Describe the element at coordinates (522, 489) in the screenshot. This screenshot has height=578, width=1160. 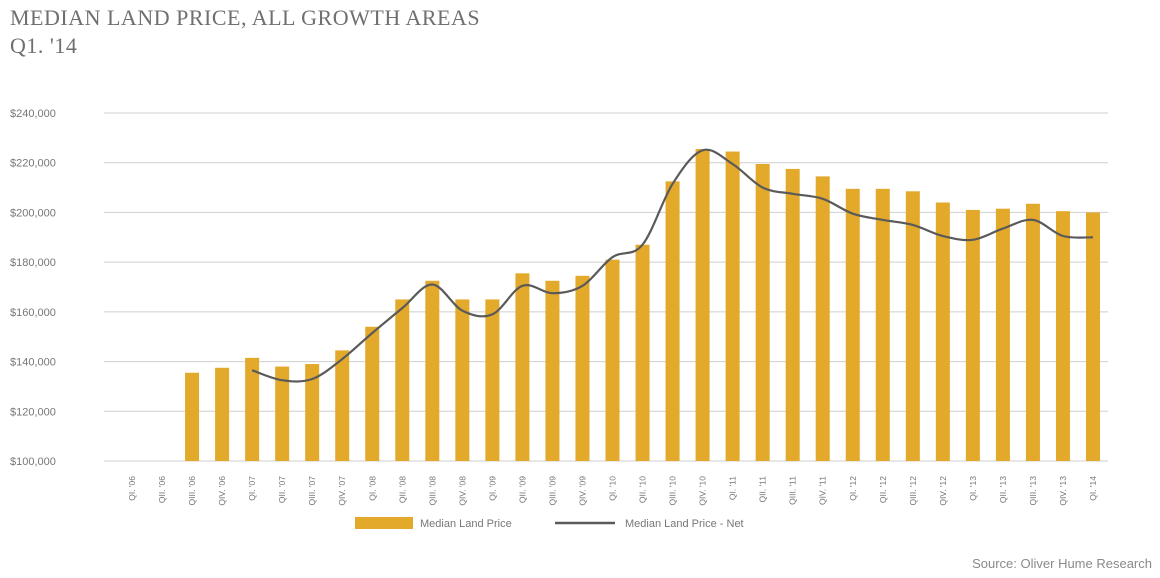
I see `x-tick-label: QII. '09` at that location.